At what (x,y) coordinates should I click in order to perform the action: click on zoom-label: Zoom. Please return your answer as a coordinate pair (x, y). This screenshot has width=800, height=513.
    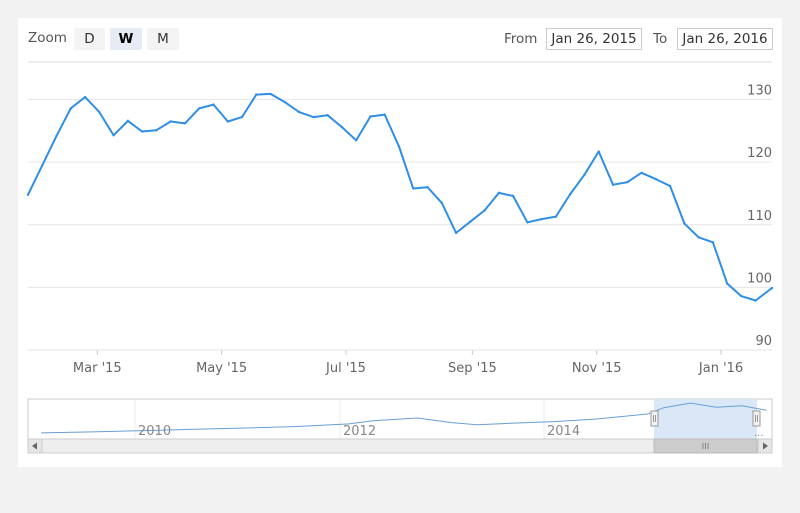
    Looking at the image, I should click on (47, 38).